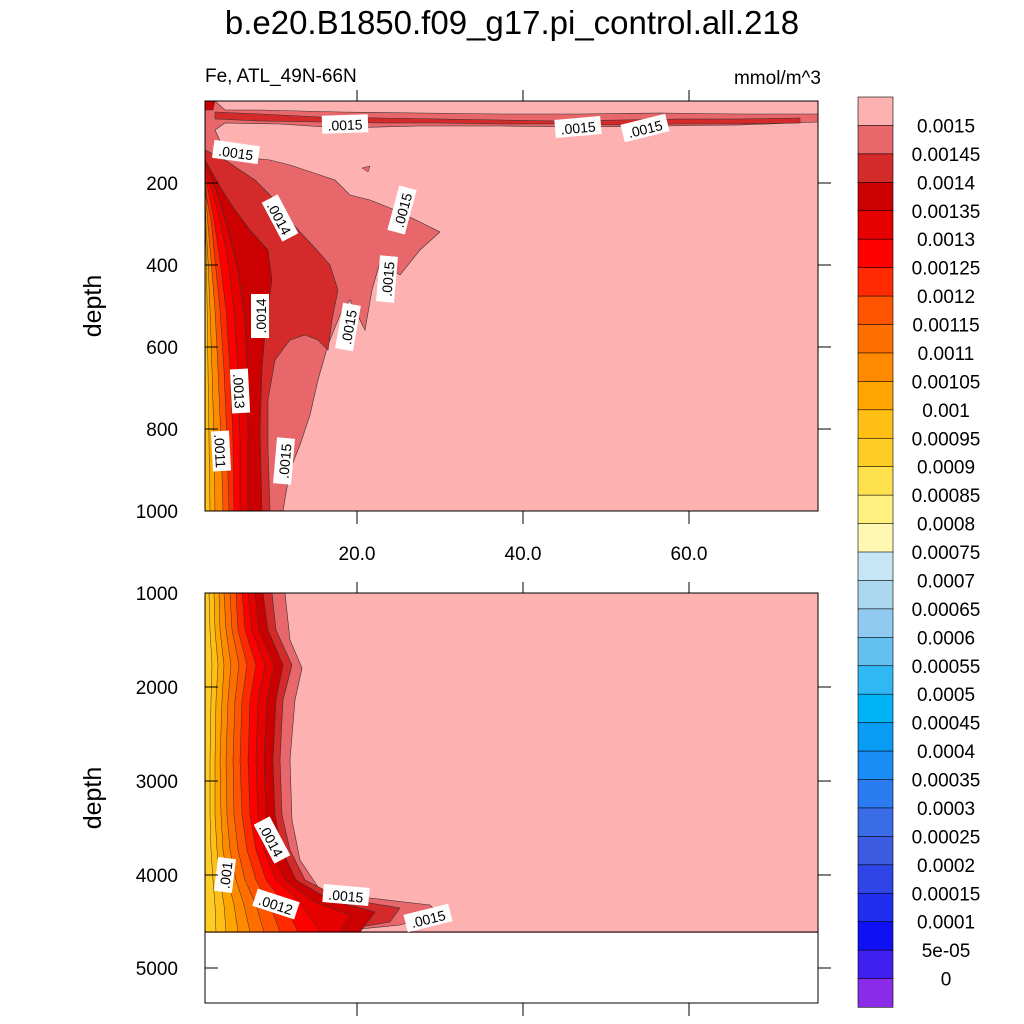 This screenshot has height=1024, width=1024. Describe the element at coordinates (946, 894) in the screenshot. I see `colorbar-label: 0.00015` at that location.